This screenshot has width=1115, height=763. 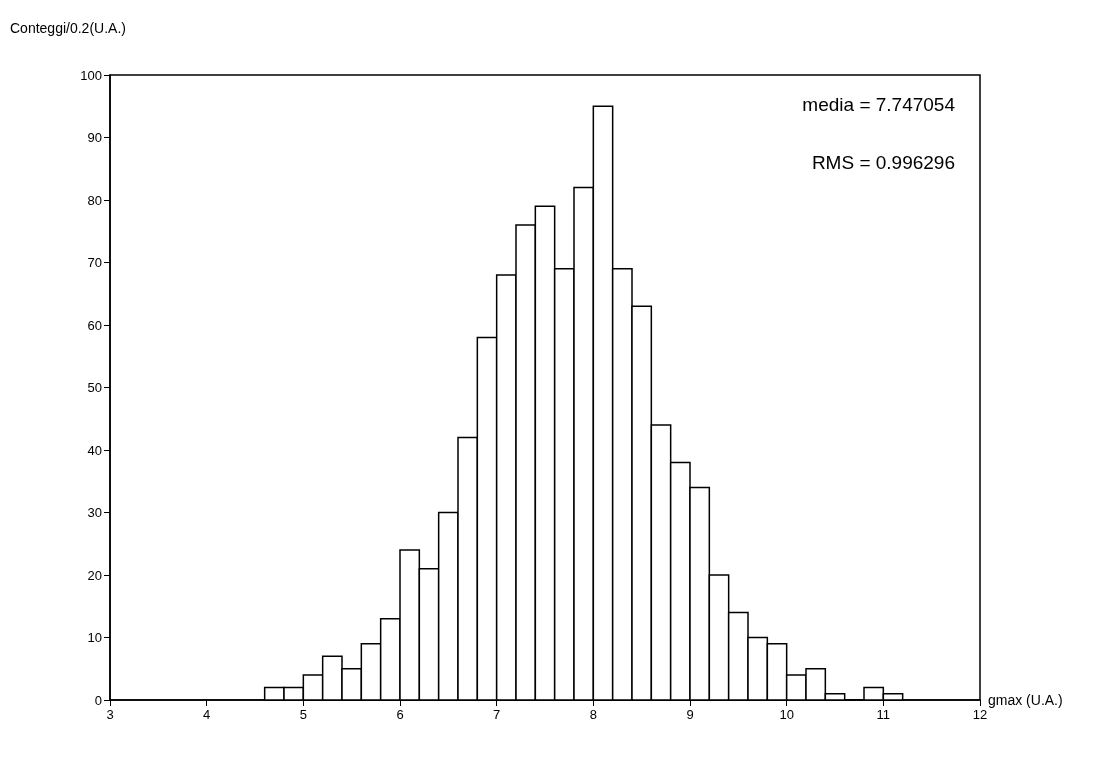 What do you see at coordinates (94, 637) in the screenshot?
I see `y-tick-label: 10` at bounding box center [94, 637].